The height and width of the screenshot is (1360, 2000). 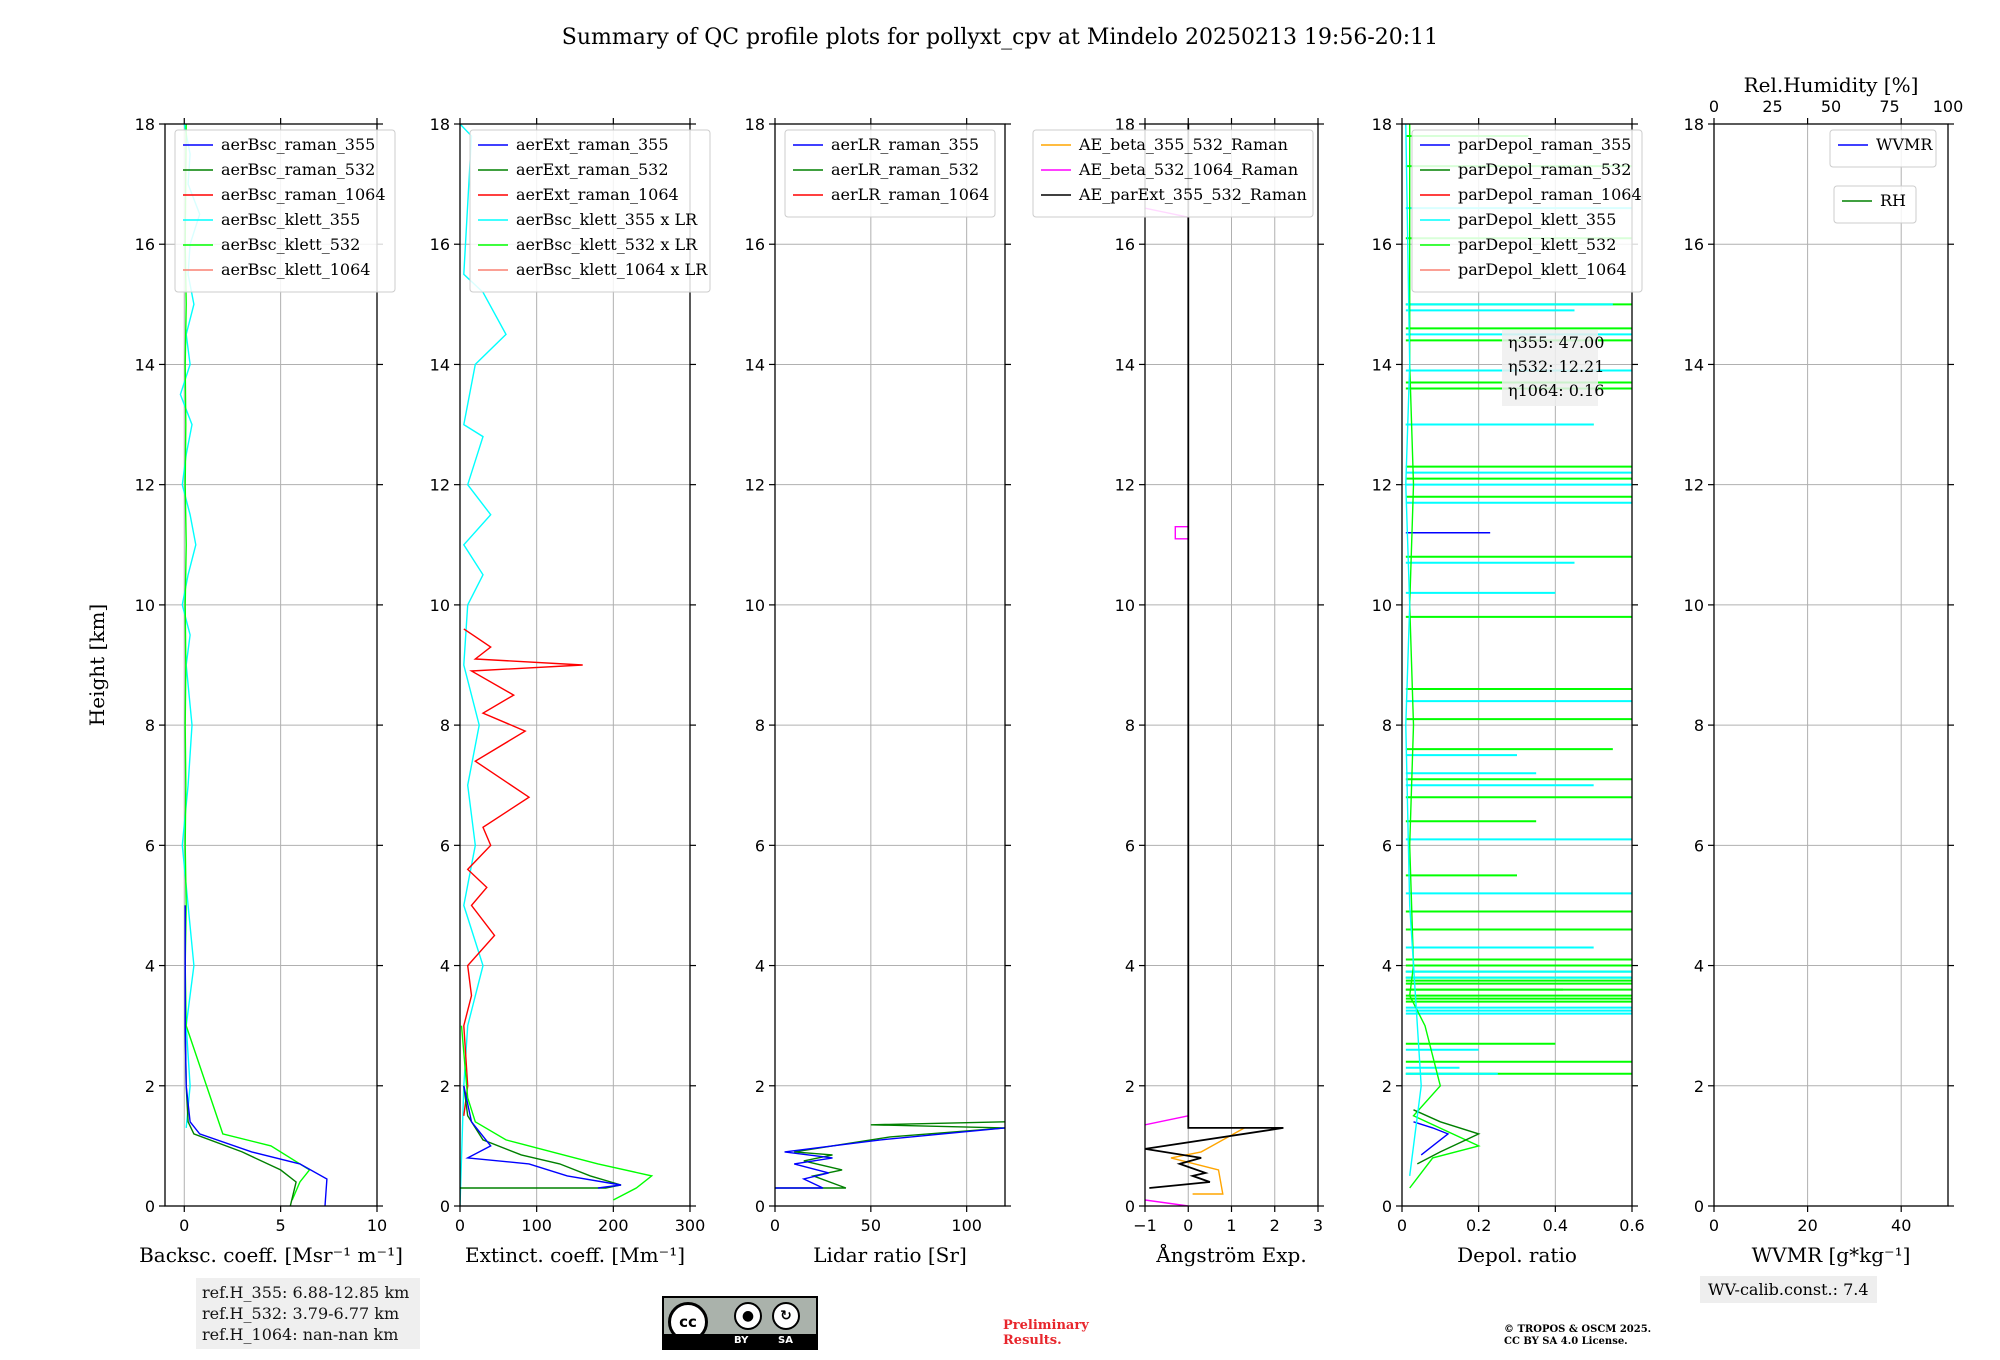 I want to click on legend-label: parDepol_klett_1064, so click(x=1542, y=269).